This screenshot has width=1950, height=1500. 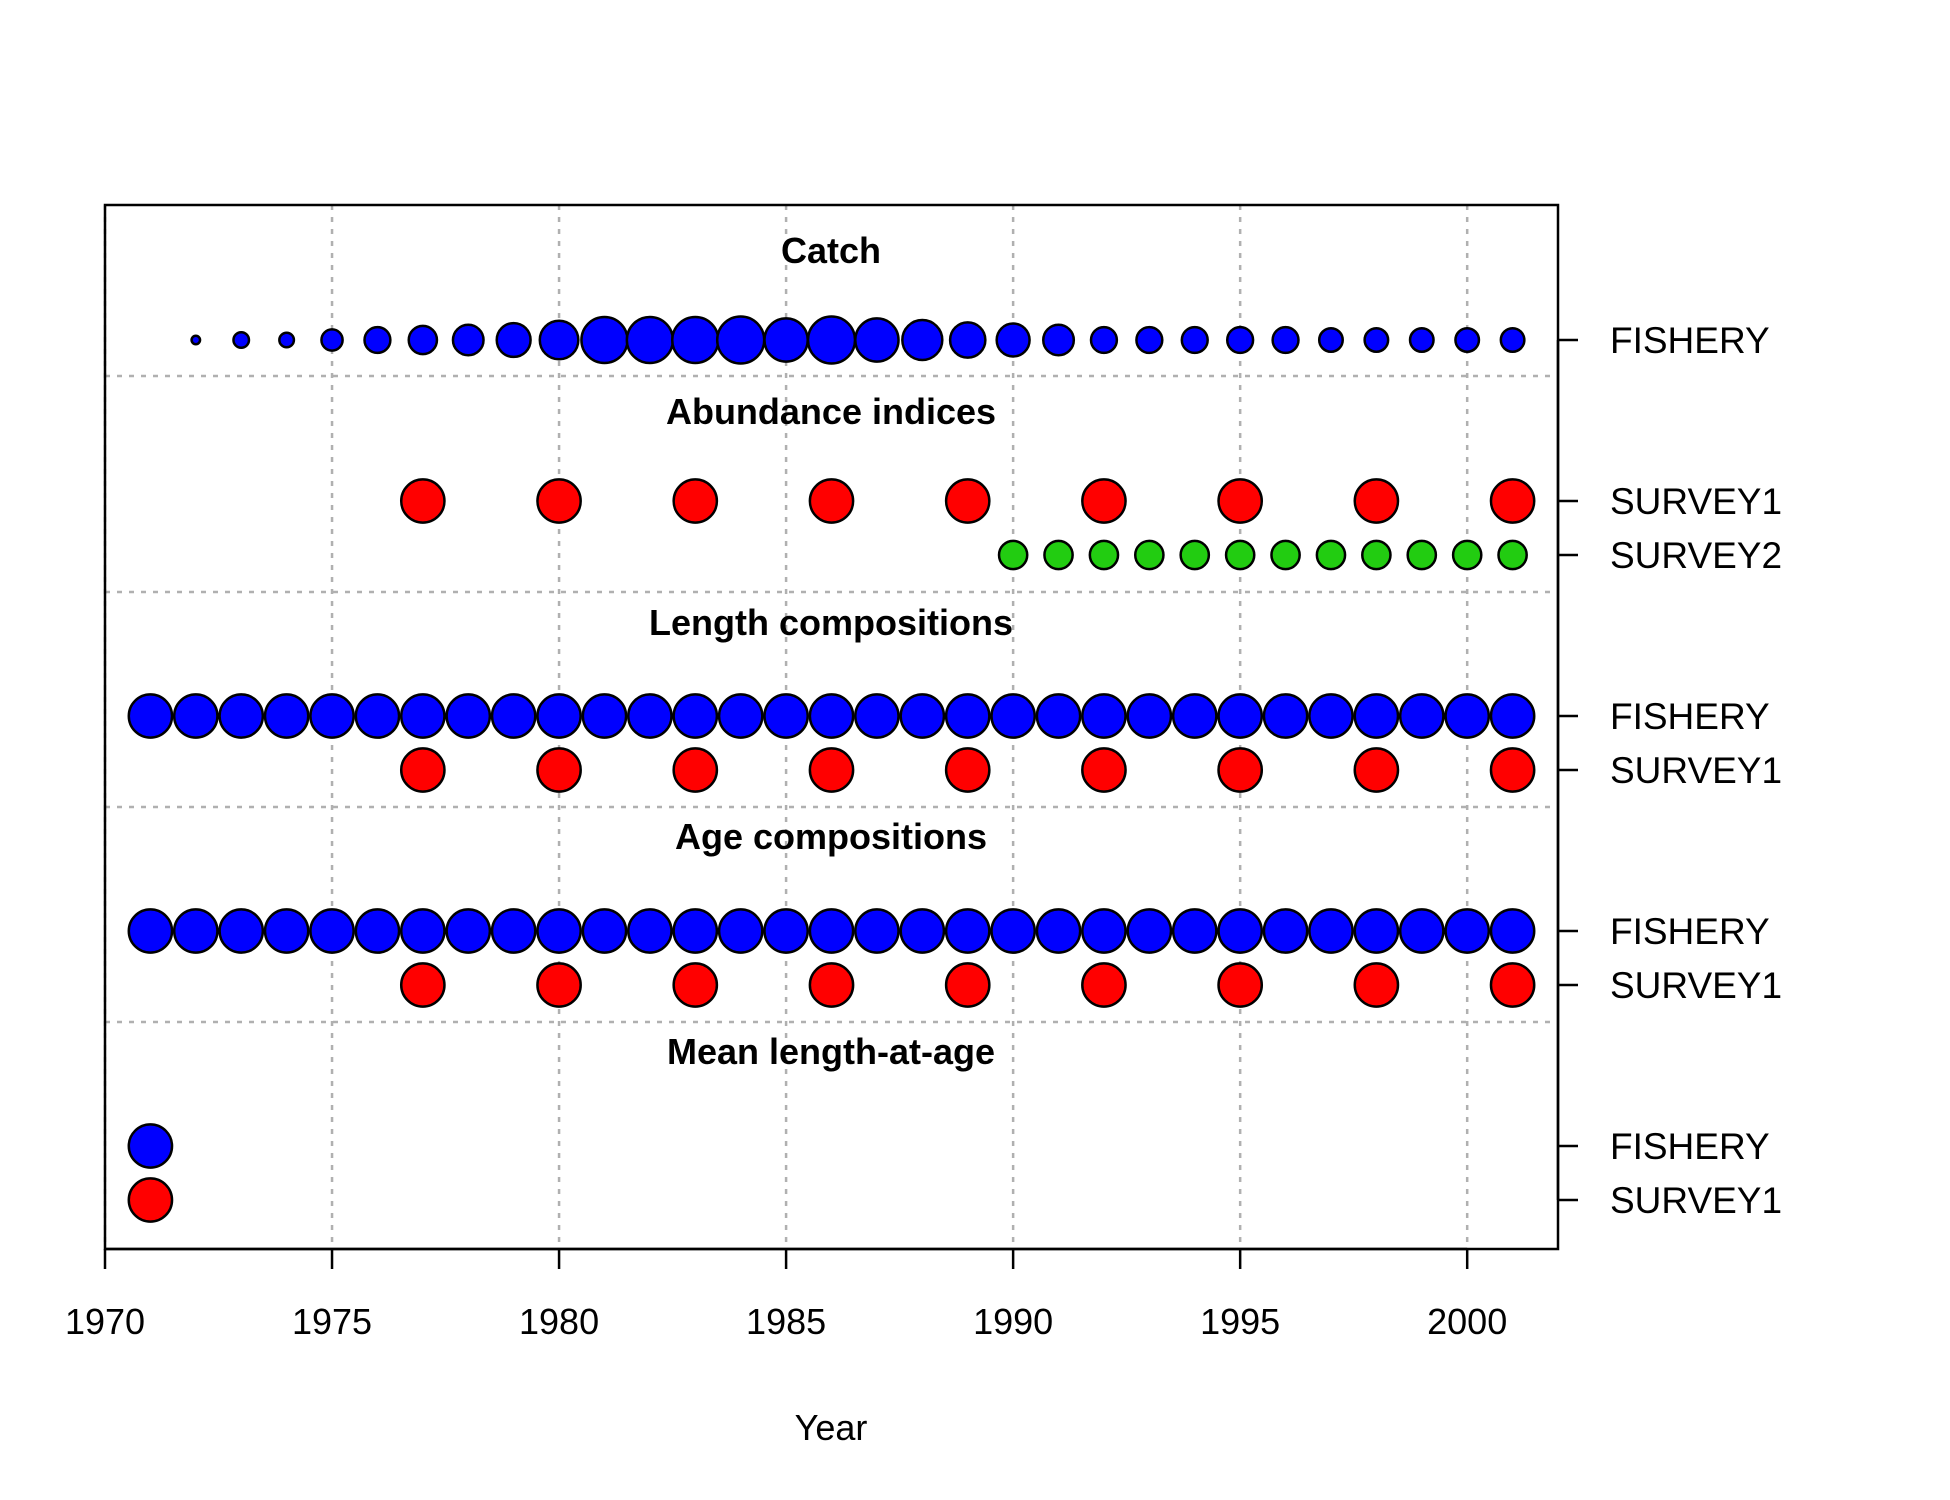 I want to click on x-tick-label: 1990, so click(x=1013, y=1321).